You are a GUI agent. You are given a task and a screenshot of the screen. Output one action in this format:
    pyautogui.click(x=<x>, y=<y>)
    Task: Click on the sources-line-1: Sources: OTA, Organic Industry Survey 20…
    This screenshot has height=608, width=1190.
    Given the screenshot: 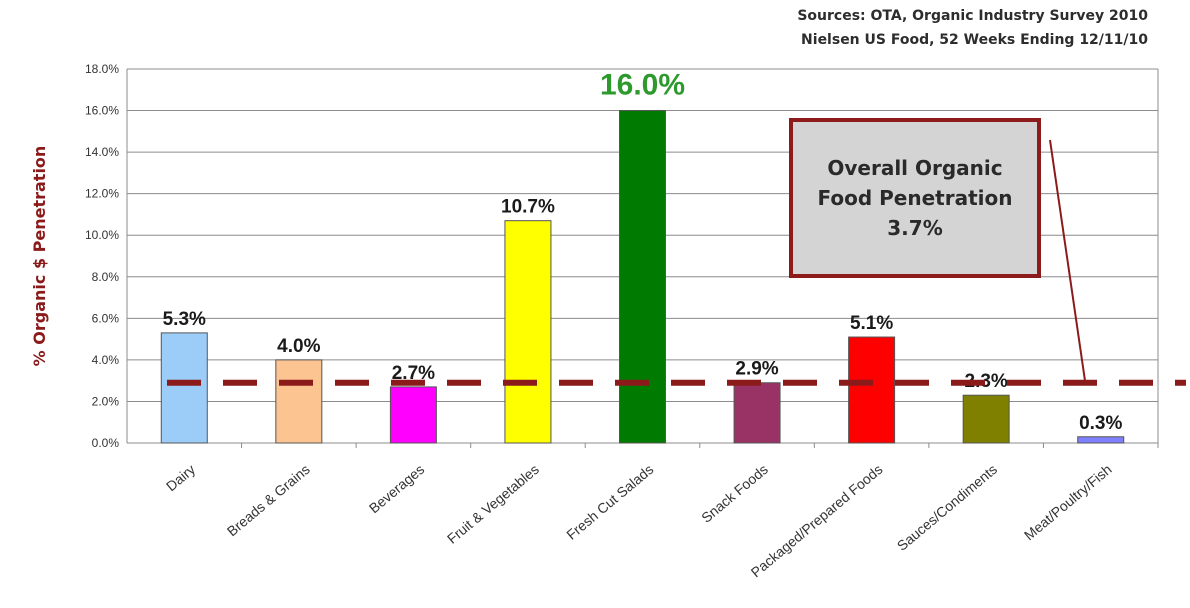 What is the action you would take?
    pyautogui.click(x=972, y=16)
    